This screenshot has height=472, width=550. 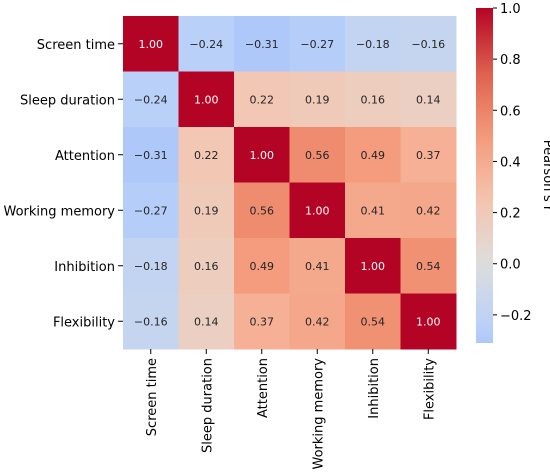 What do you see at coordinates (545, 176) in the screenshot?
I see `colorbar-title: Pearson's r` at bounding box center [545, 176].